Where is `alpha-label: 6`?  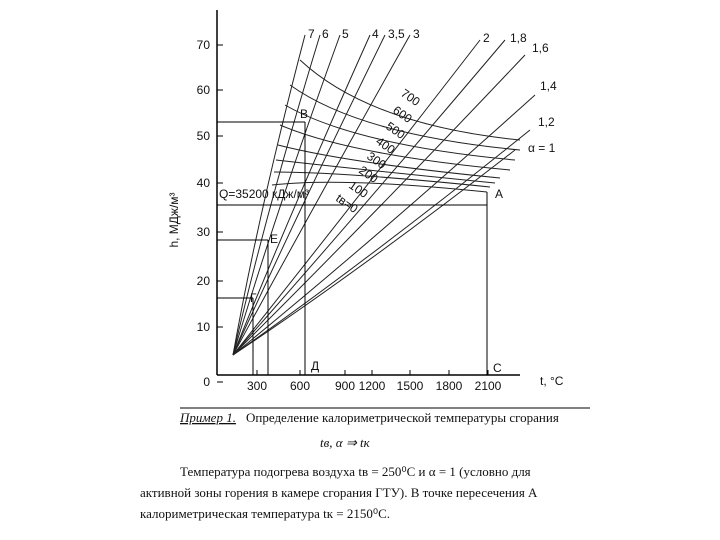 alpha-label: 6 is located at coordinates (325, 34).